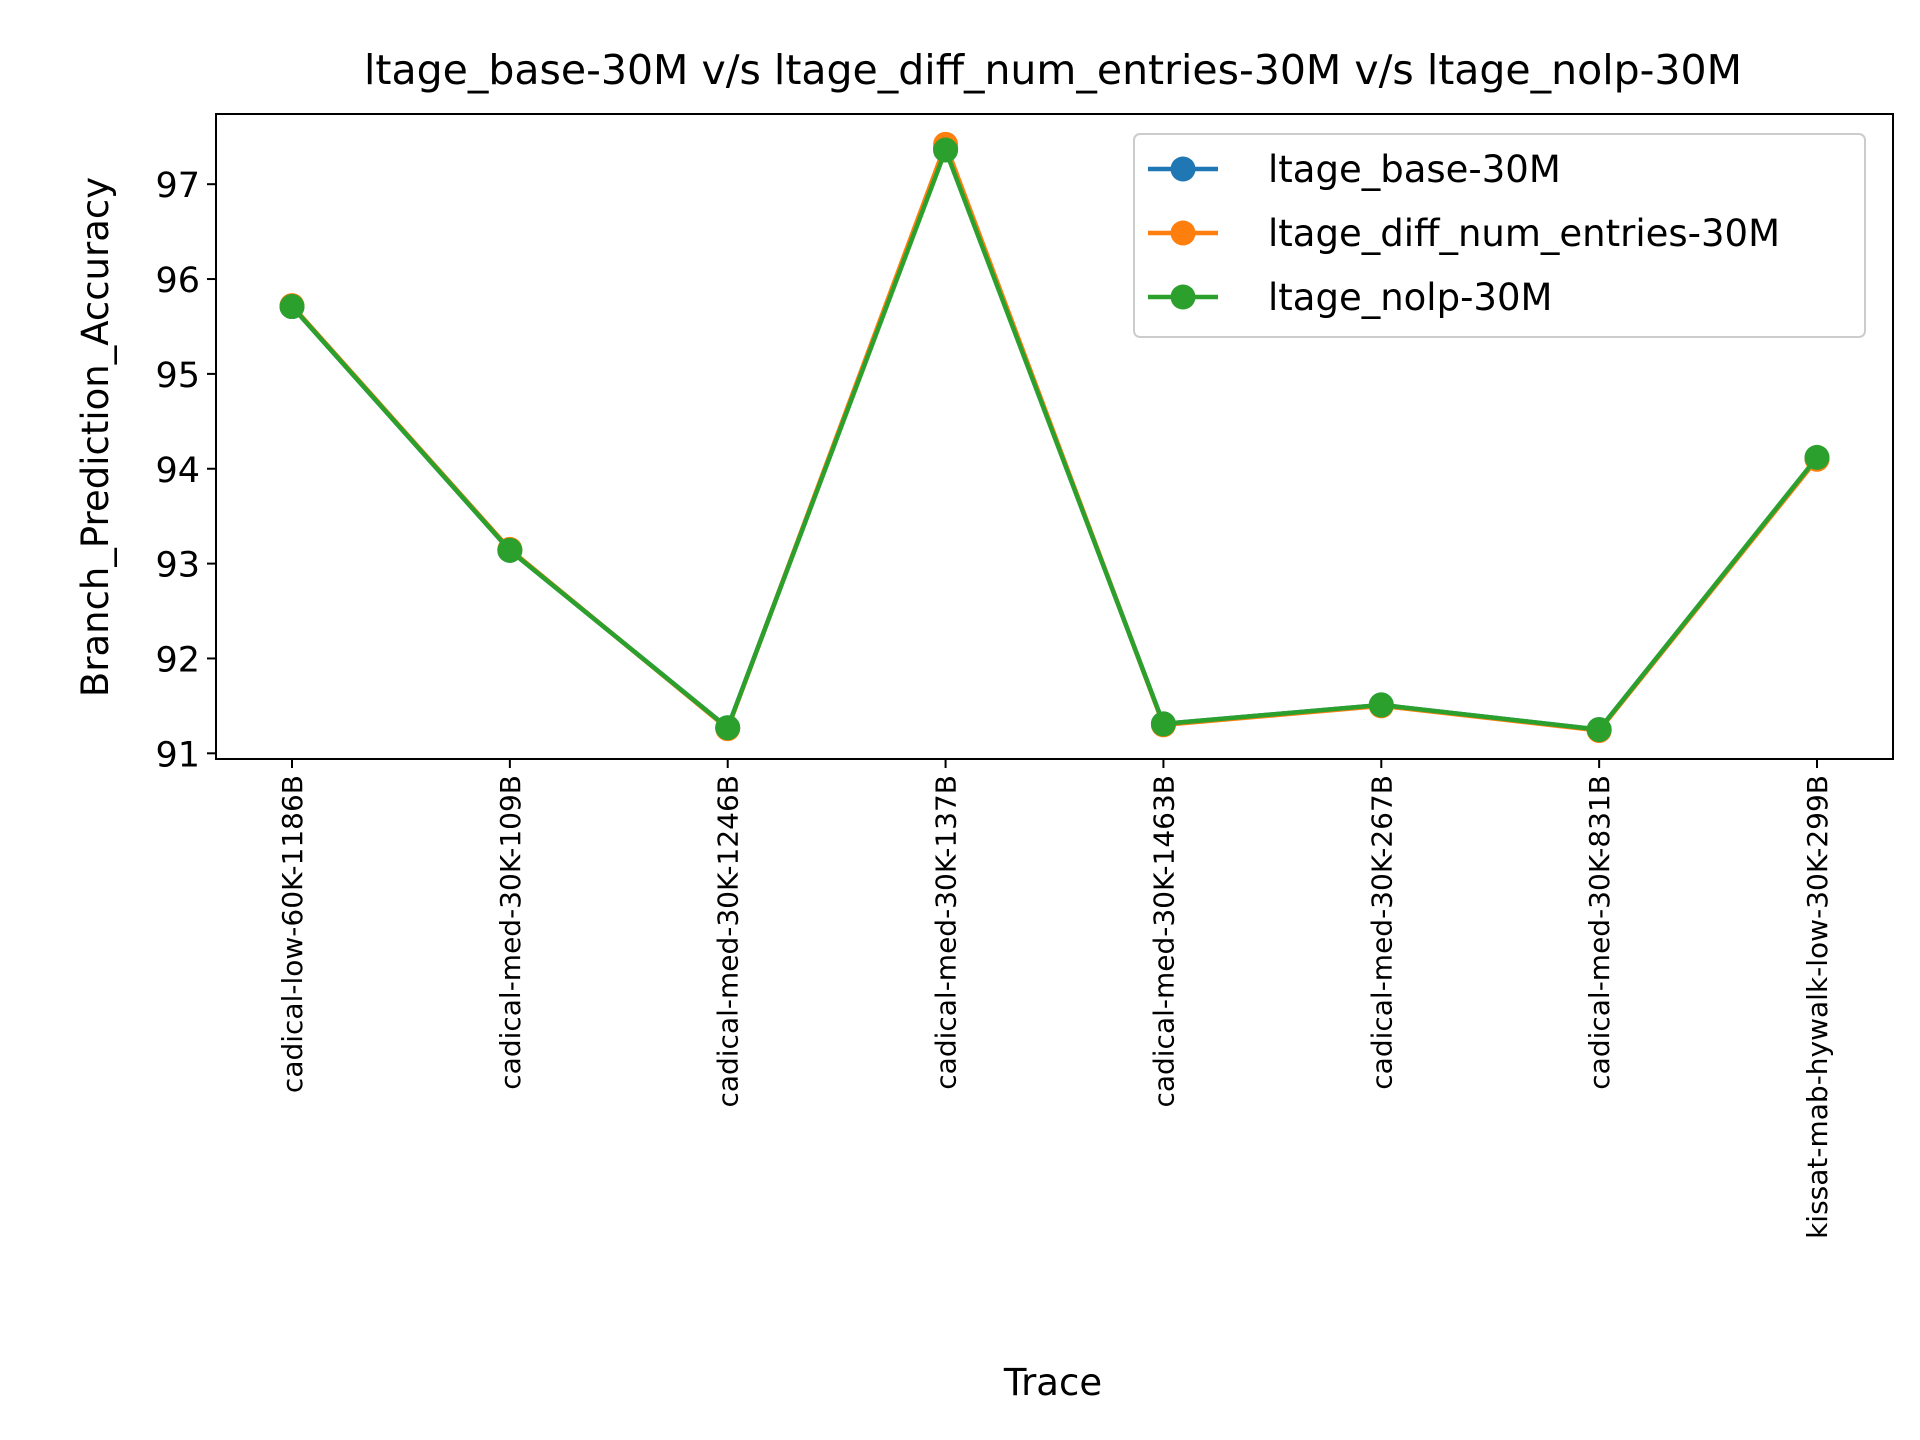 The image size is (1920, 1440). I want to click on x-tick-label: cadical-med-30K-1246B, so click(728, 941).